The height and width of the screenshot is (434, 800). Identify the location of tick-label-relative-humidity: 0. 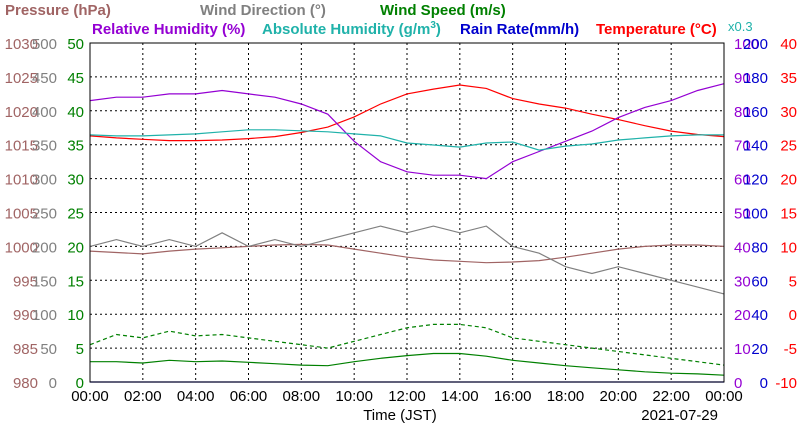
(738, 383).